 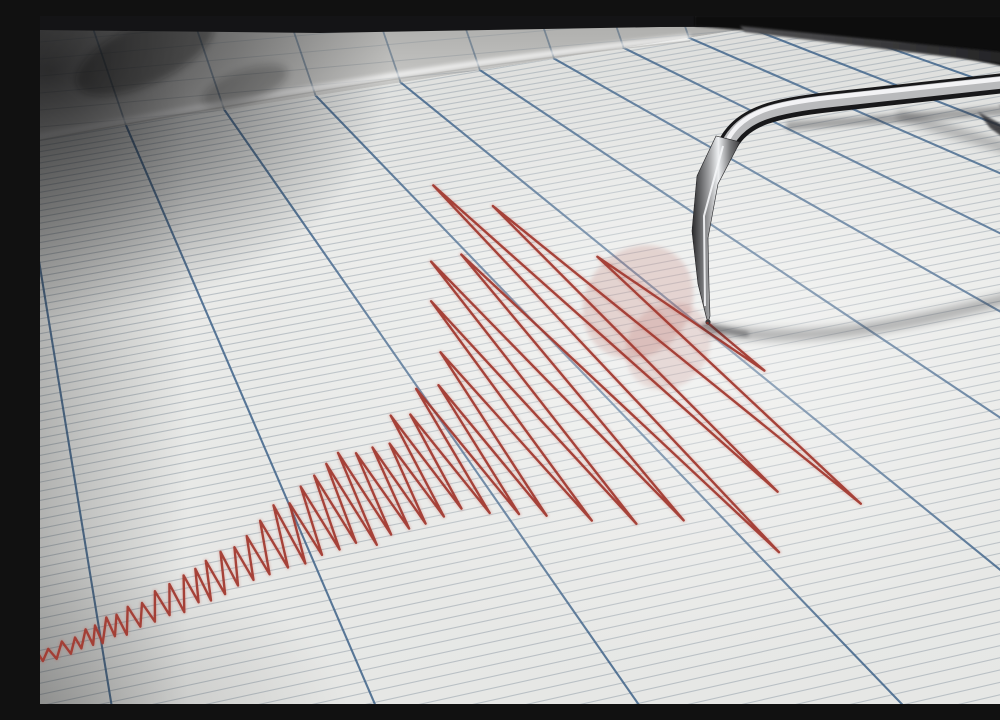 I want to click on pen-arm-highlight, so click(x=863, y=108).